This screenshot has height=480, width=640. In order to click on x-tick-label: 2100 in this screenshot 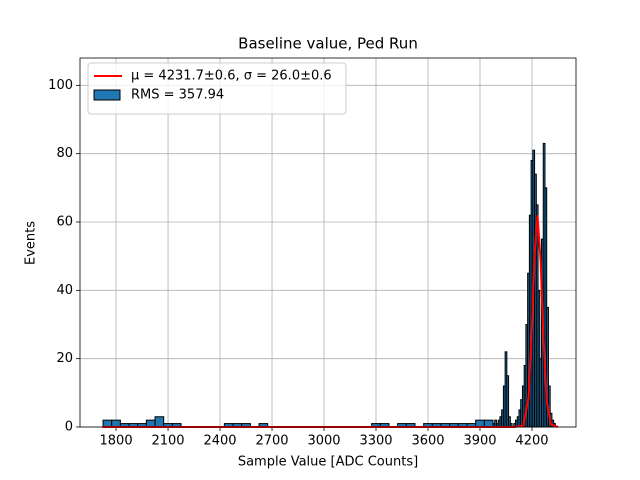, I will do `click(167, 441)`.